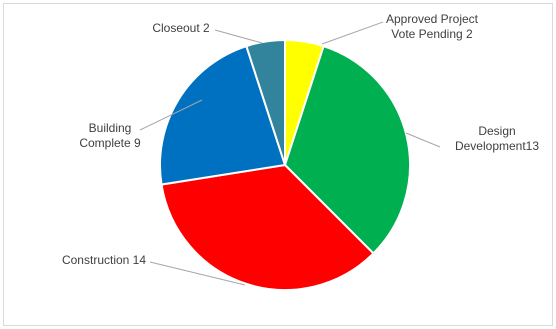  I want to click on data-label-line: Closeout 2, so click(181, 28).